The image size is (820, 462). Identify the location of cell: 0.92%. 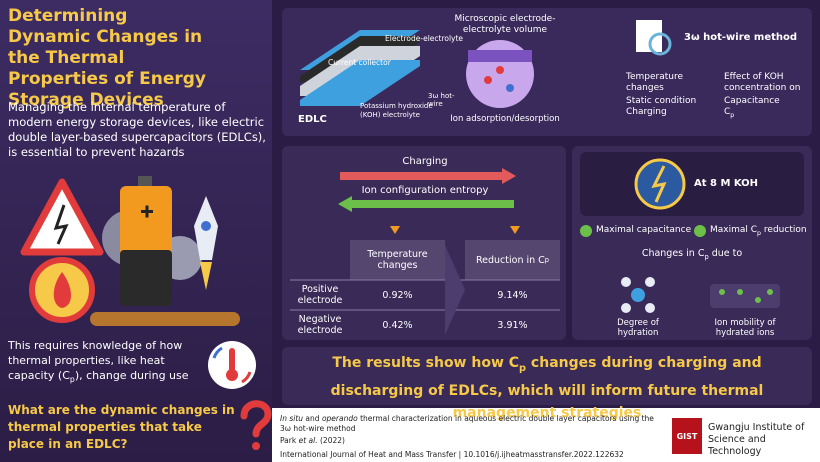
(397, 295).